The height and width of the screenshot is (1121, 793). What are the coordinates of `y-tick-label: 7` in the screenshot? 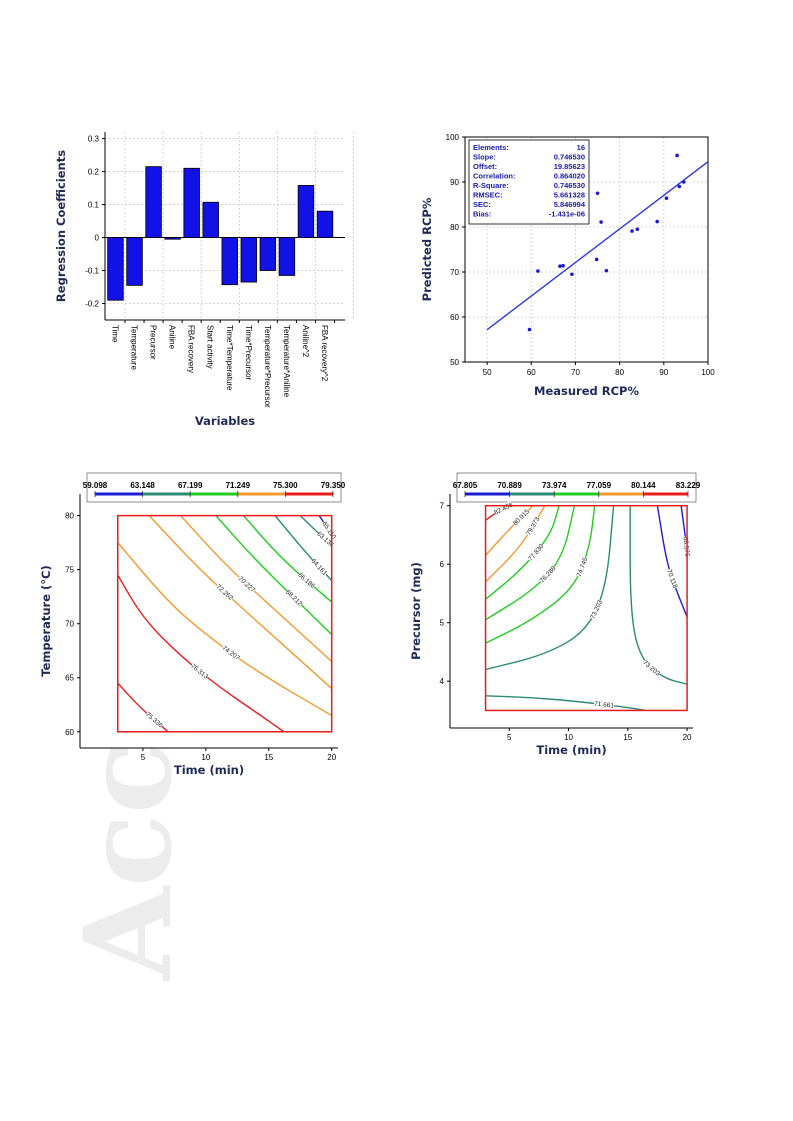 It's located at (442, 506).